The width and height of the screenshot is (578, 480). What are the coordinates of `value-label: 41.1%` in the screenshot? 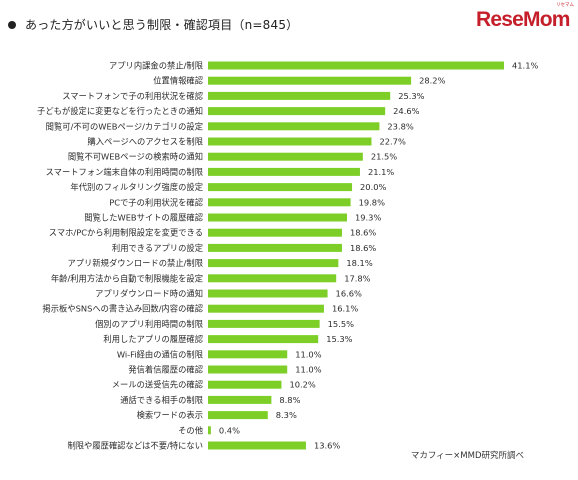 It's located at (525, 66).